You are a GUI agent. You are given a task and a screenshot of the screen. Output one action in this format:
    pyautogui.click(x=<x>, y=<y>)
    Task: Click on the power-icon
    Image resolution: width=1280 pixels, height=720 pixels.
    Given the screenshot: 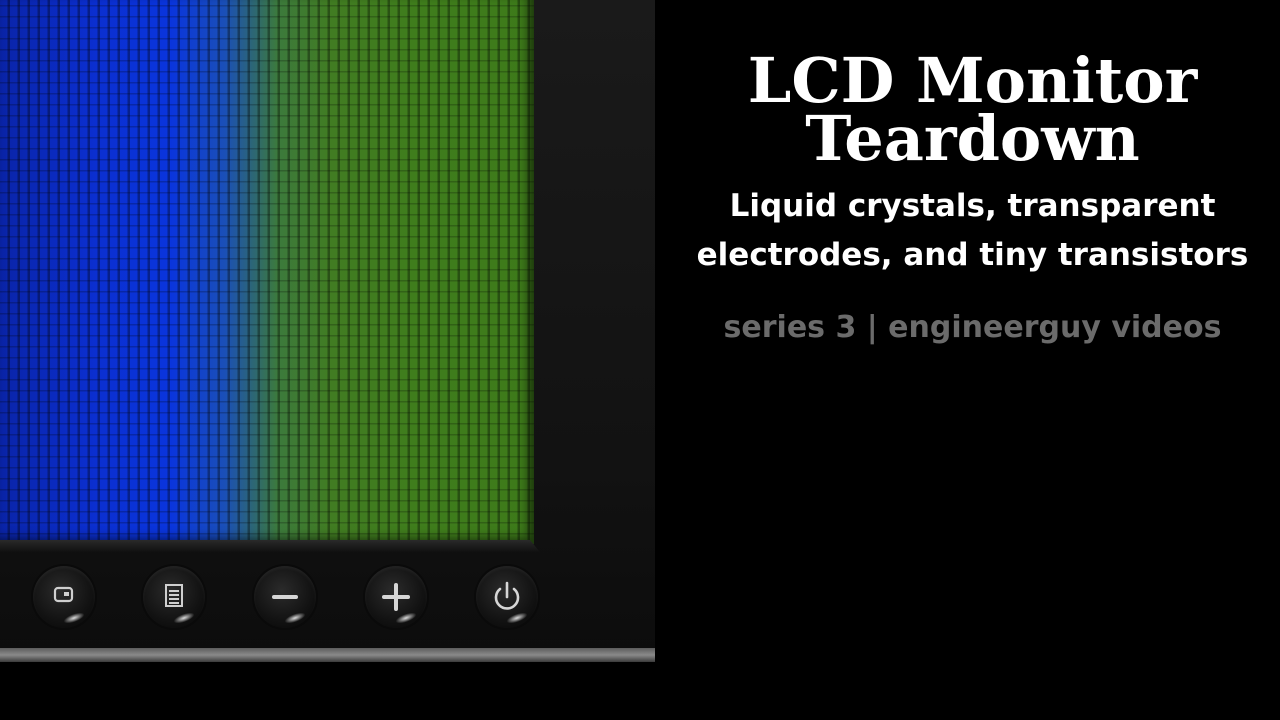 What is the action you would take?
    pyautogui.click(x=507, y=595)
    